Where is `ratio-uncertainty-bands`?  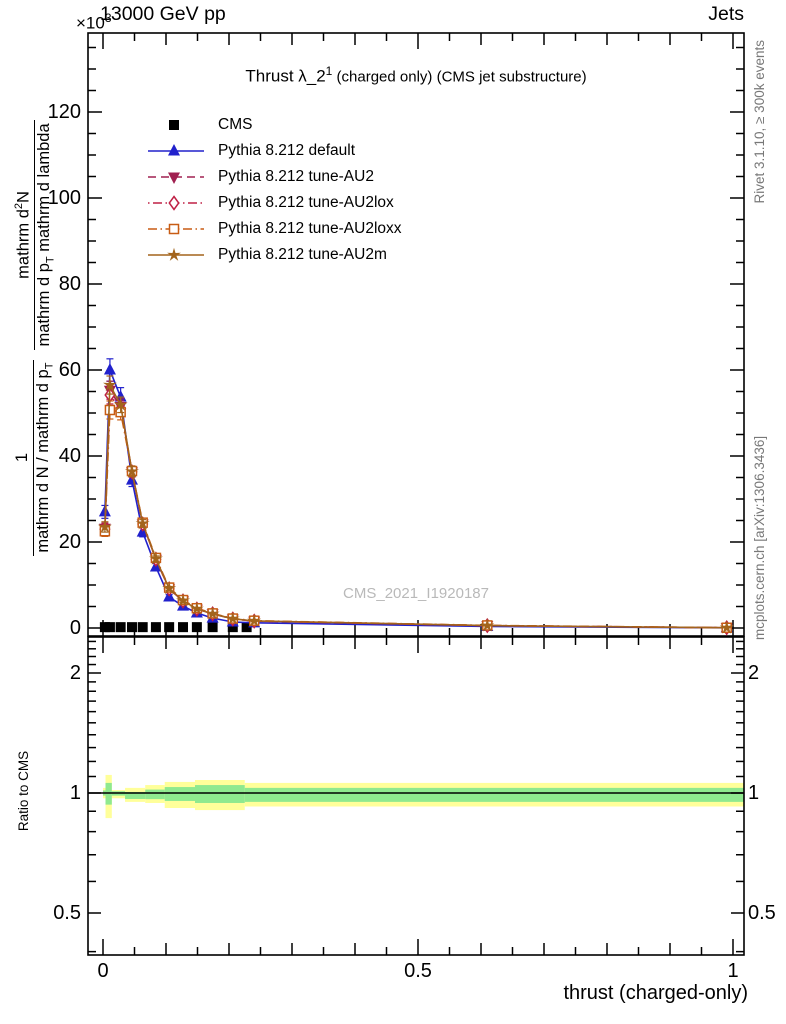
ratio-uncertainty-bands is located at coordinates (423, 796).